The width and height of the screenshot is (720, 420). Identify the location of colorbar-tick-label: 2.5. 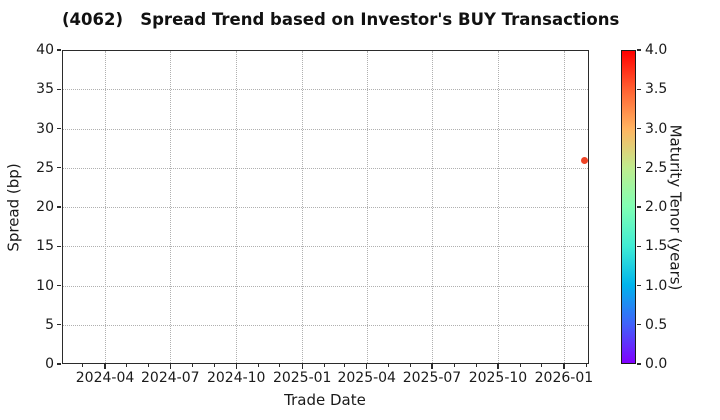
(656, 167).